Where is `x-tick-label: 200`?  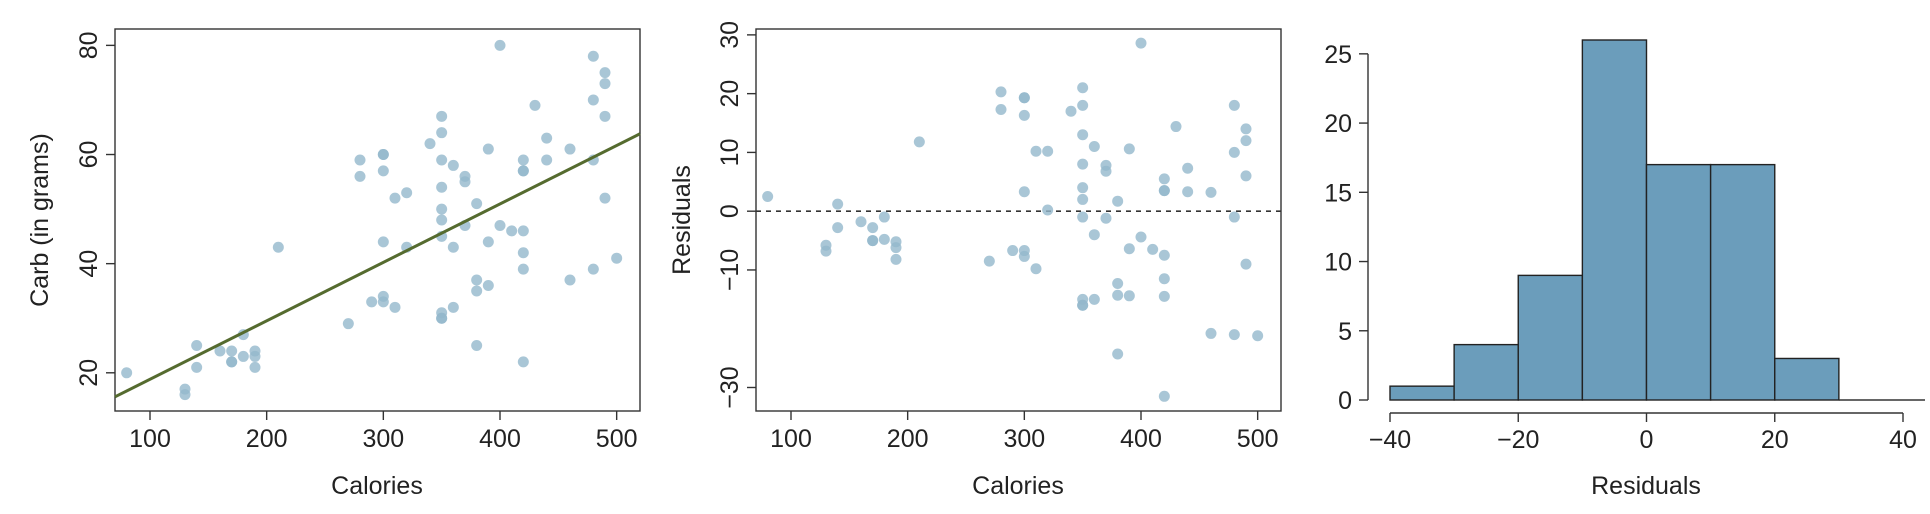
x-tick-label: 200 is located at coordinates (267, 439).